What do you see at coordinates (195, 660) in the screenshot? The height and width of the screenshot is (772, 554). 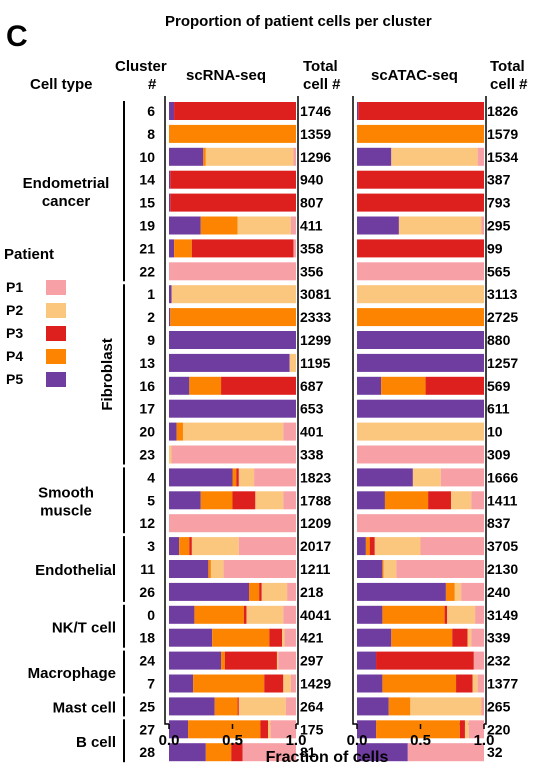 I see `bar-rna-c24-p5` at bounding box center [195, 660].